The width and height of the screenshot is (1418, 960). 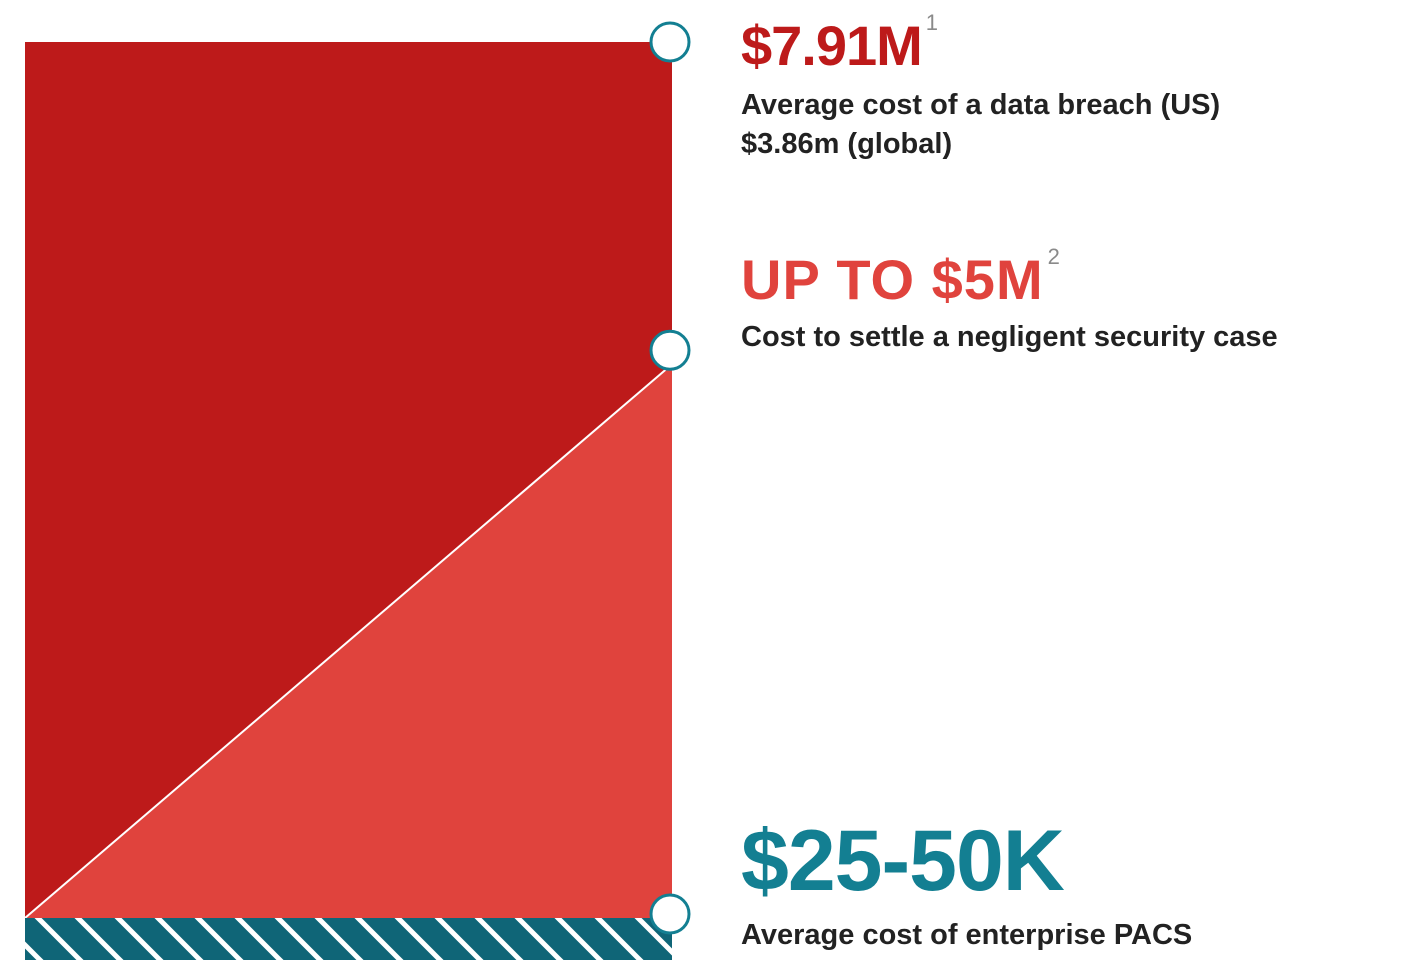 I want to click on settle-description: Cost to settle a negligent security case, so click(x=1009, y=337).